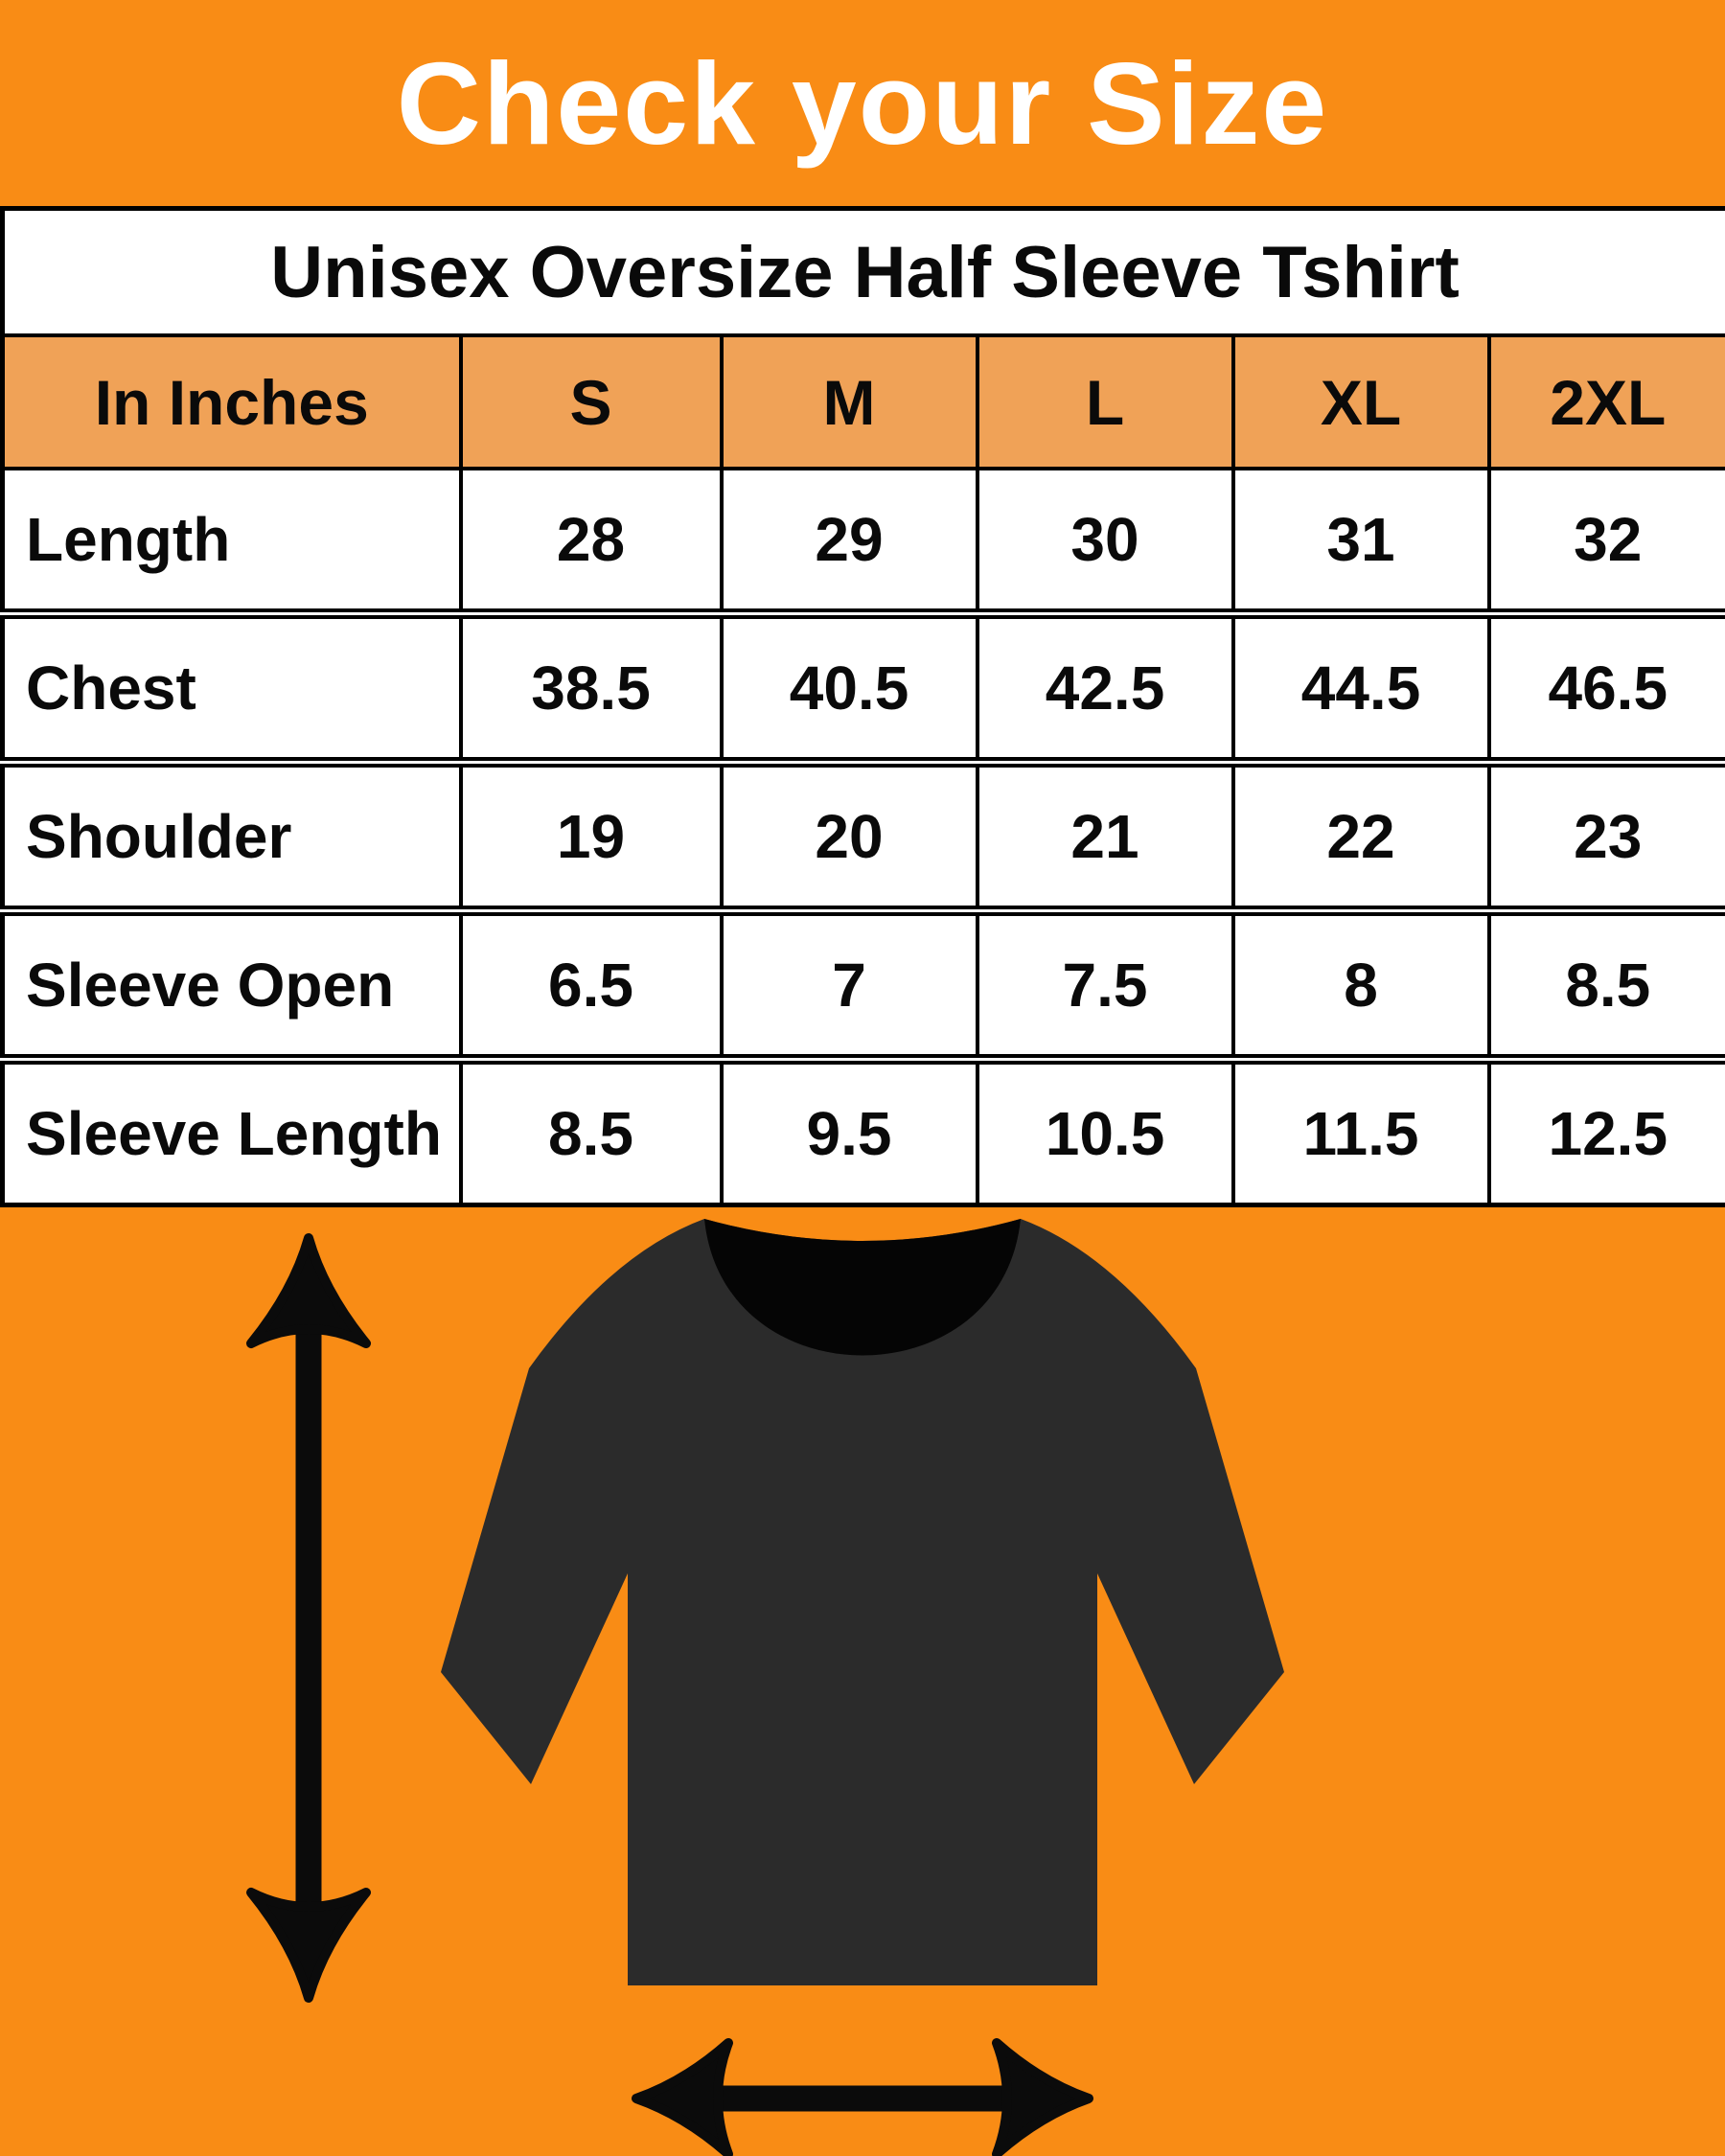  What do you see at coordinates (1360, 401) in the screenshot?
I see `size-header-xl: XL` at bounding box center [1360, 401].